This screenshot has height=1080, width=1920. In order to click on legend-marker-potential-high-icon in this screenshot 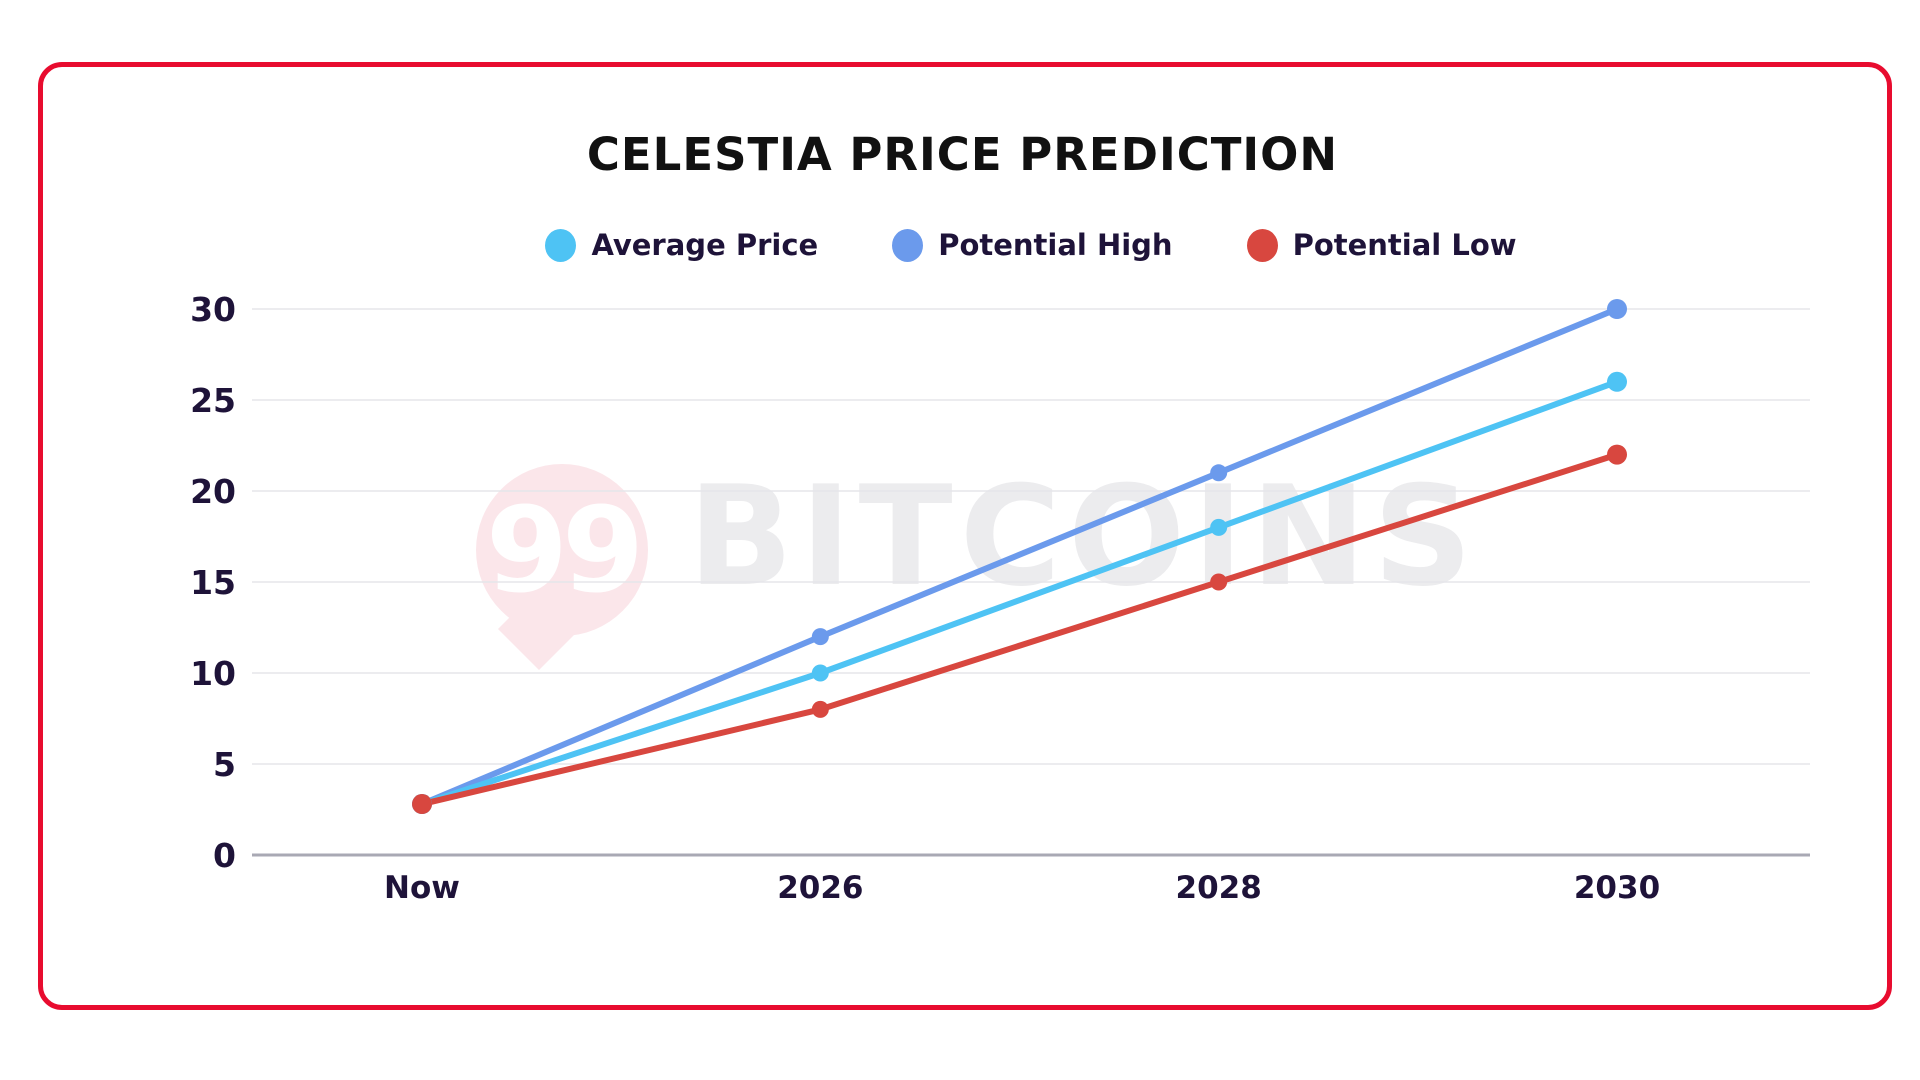, I will do `click(908, 245)`.